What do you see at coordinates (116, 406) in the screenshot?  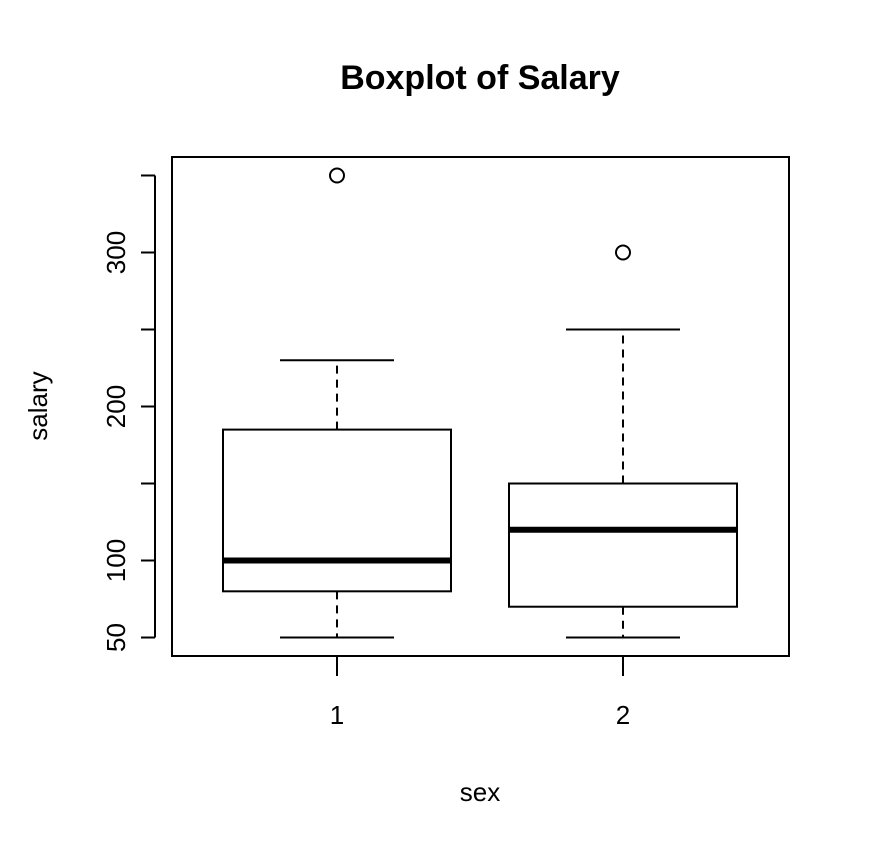 I see `y-tick-label: 200` at bounding box center [116, 406].